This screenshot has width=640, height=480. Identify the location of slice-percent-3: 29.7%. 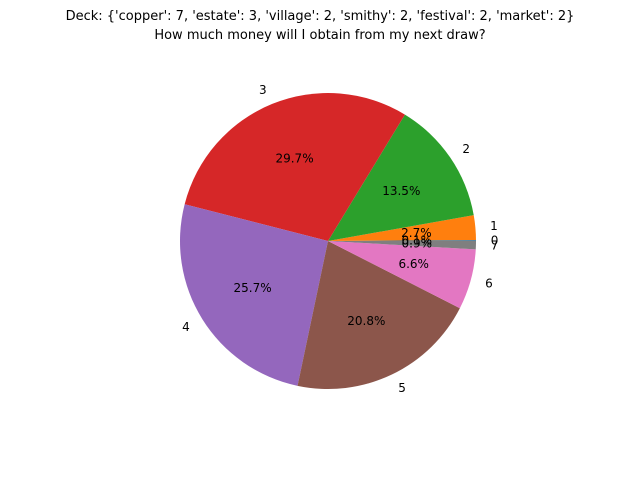
(294, 159).